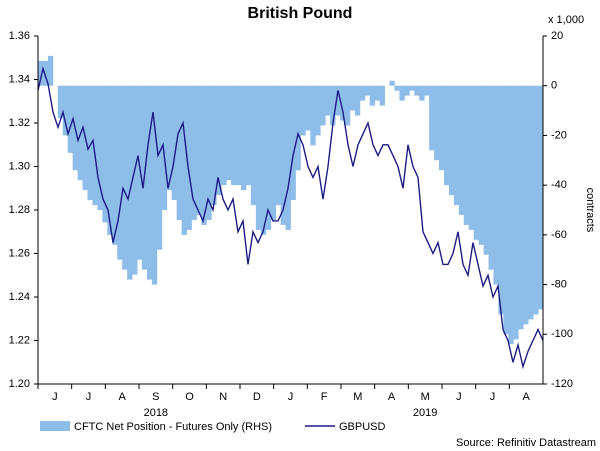 Image resolution: width=600 pixels, height=451 pixels. What do you see at coordinates (566, 20) in the screenshot?
I see `y2-unit: x 1,000` at bounding box center [566, 20].